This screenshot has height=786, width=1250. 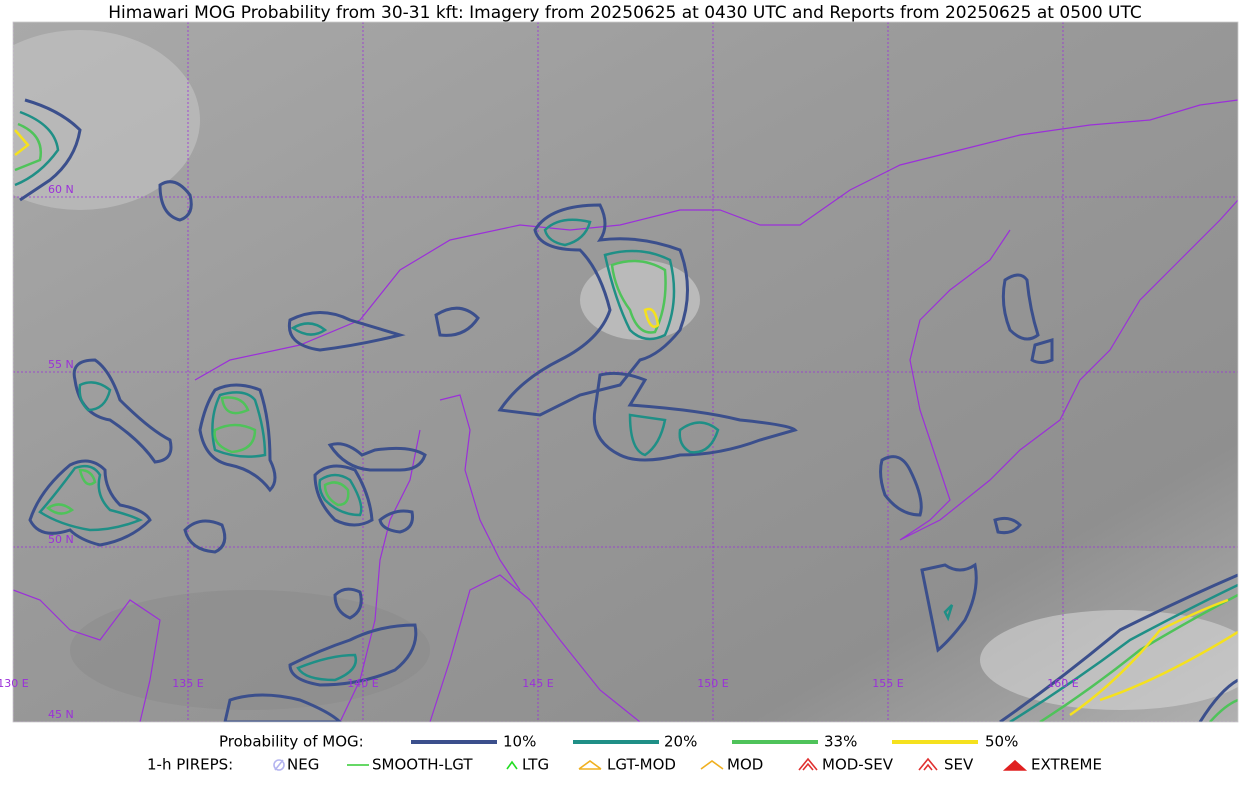 What do you see at coordinates (190, 765) in the screenshot?
I see `legend-title: 1-h PIREPS:` at bounding box center [190, 765].